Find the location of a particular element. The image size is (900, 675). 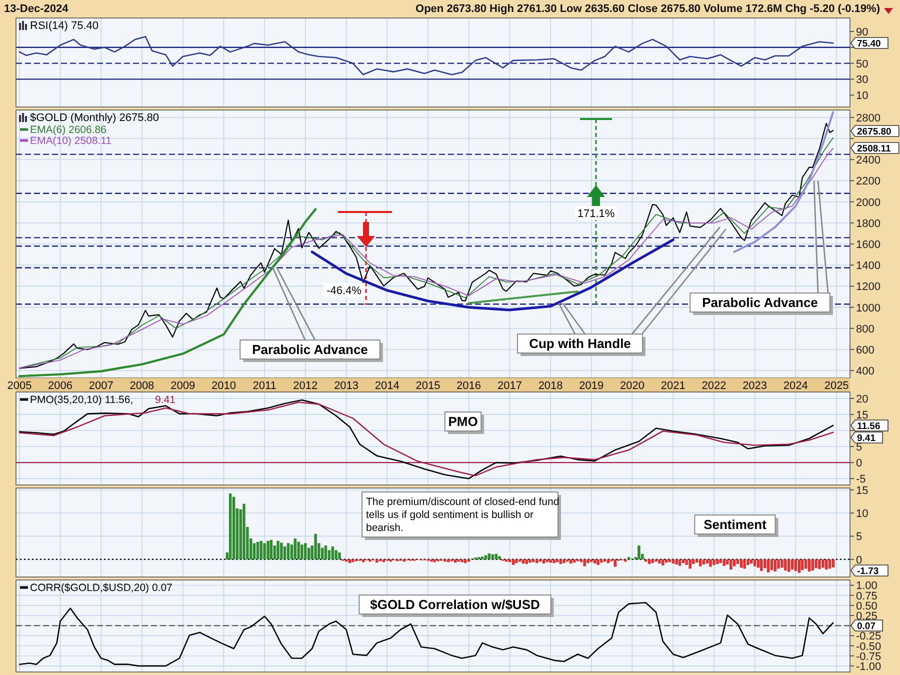

annotation: Parabolic Advance is located at coordinates (760, 302).